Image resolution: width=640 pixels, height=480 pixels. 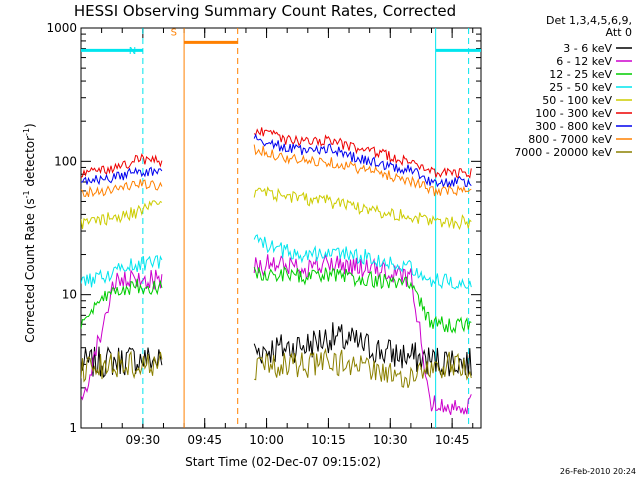 What do you see at coordinates (570, 139) in the screenshot?
I see `legend-label-7: 800 - 7000 keV` at bounding box center [570, 139].